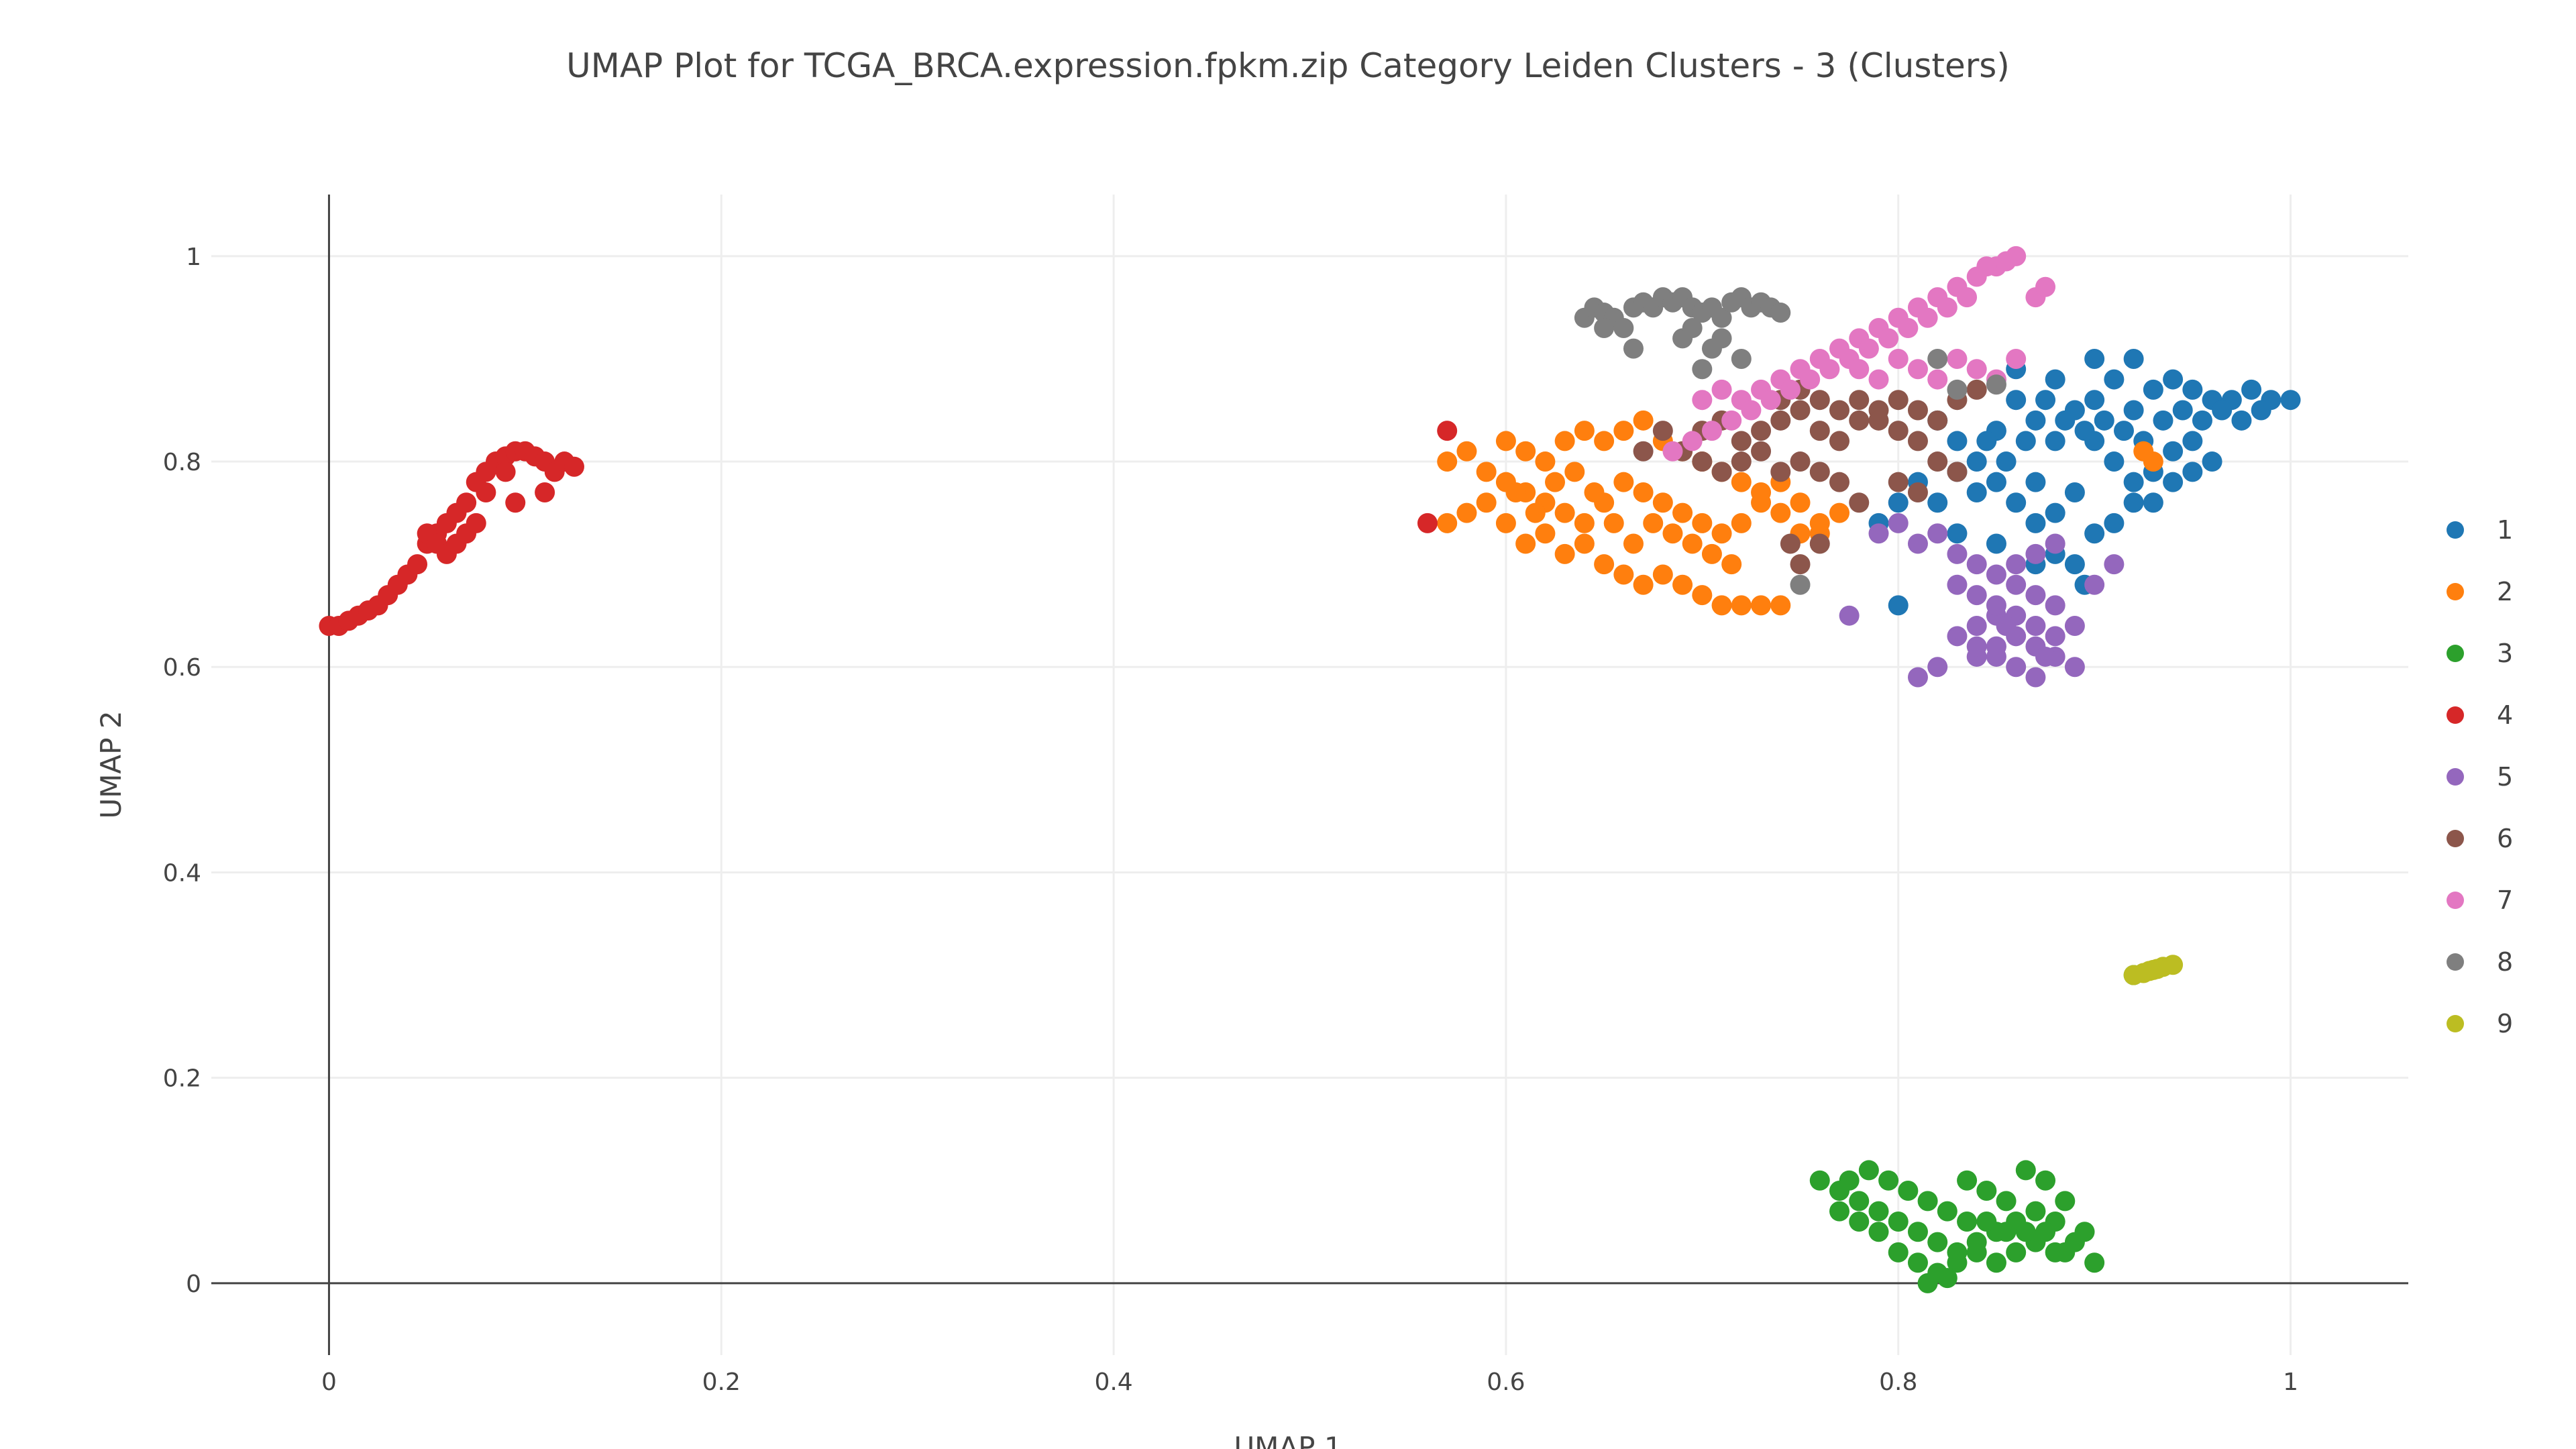 The image size is (2576, 1449). What do you see at coordinates (1288, 1440) in the screenshot?
I see `x-axis-title: UMAP 1` at bounding box center [1288, 1440].